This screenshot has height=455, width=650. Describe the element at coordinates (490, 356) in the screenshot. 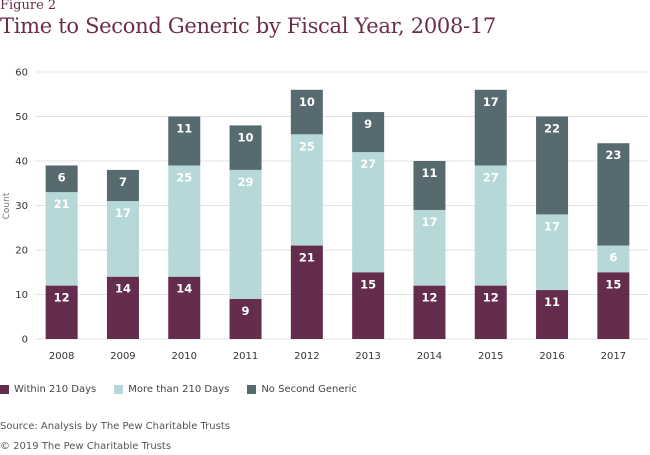

I see `x-tick-label: 2015` at that location.